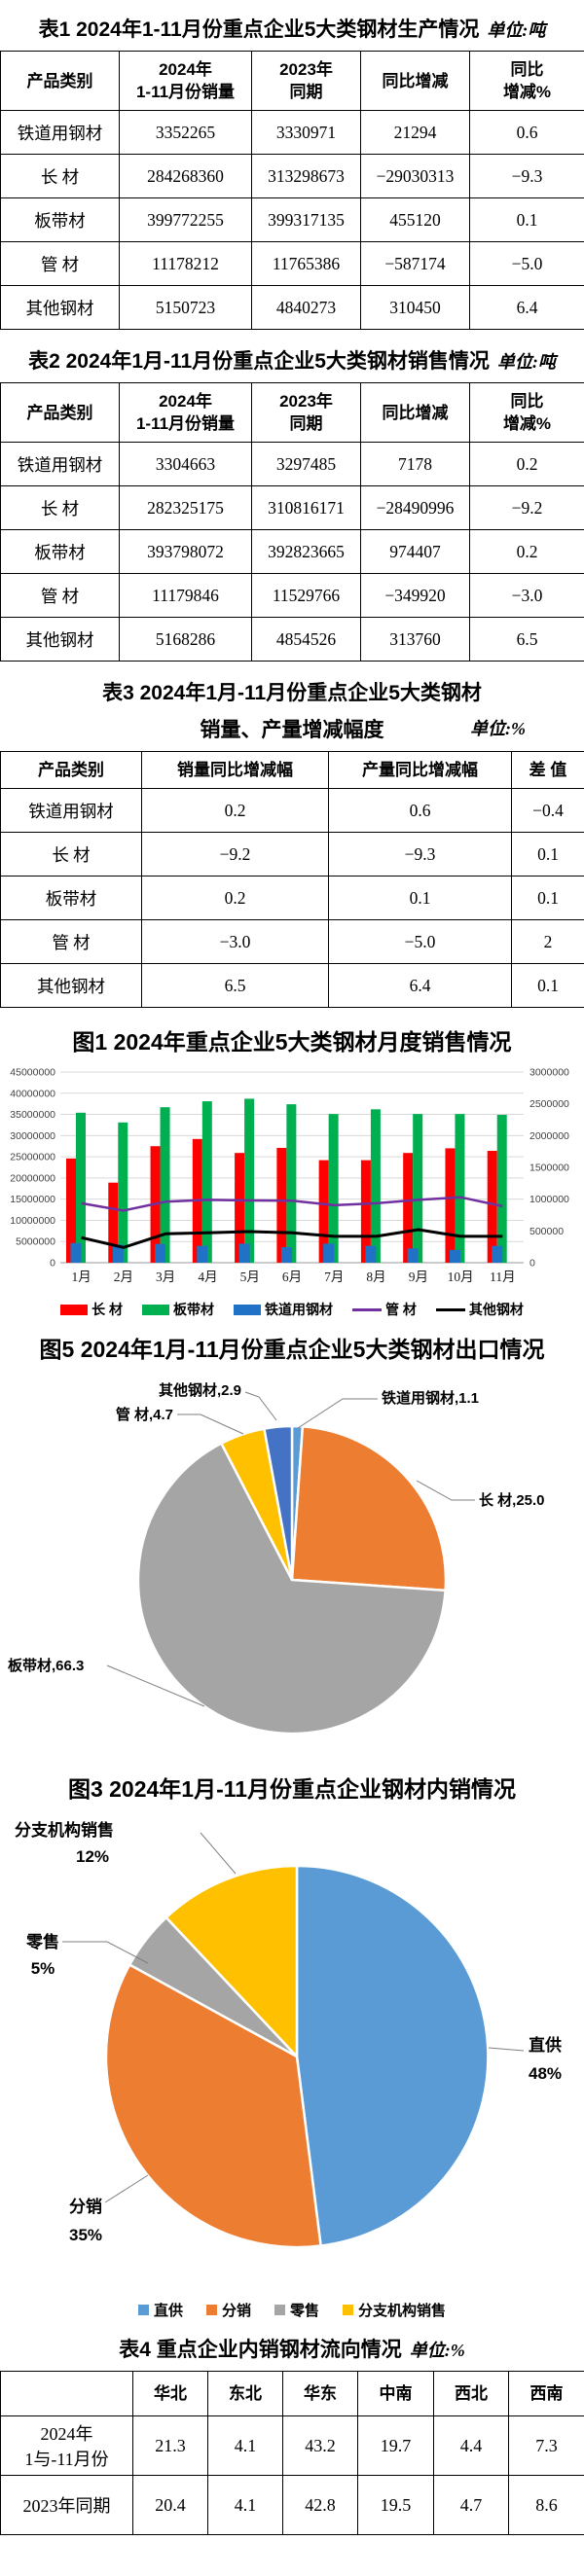 This screenshot has height=2576, width=584. I want to click on cell-value: 399317135, so click(306, 219).